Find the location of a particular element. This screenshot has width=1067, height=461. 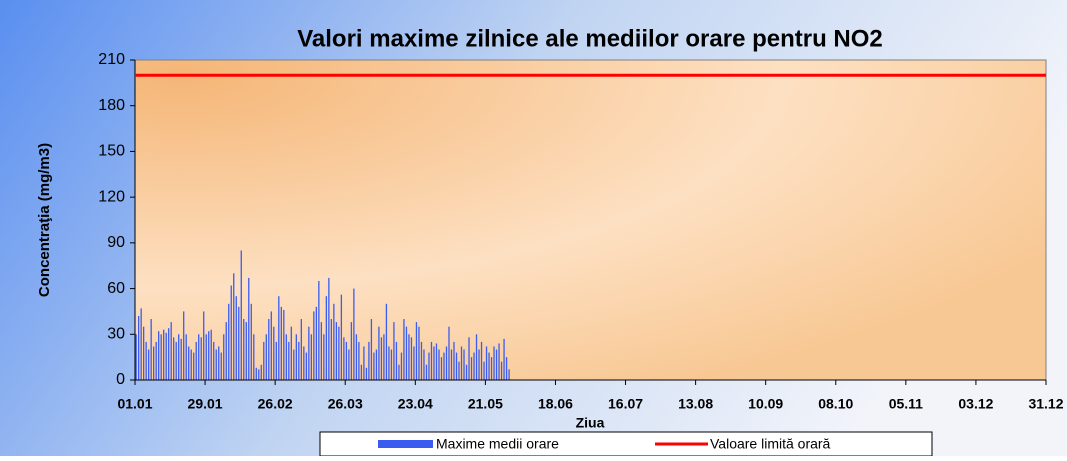

x-tick-label: 01.01 is located at coordinates (134, 404).